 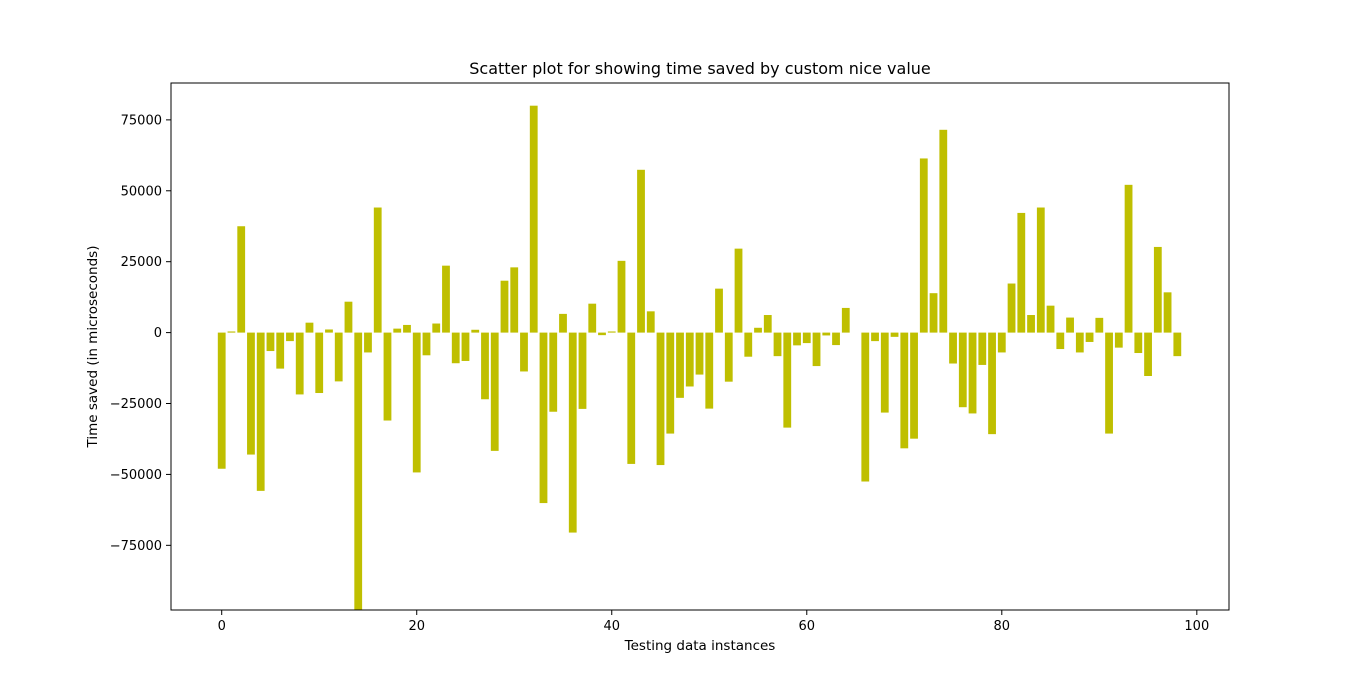 What do you see at coordinates (1002, 626) in the screenshot?
I see `x-tick-label: 80` at bounding box center [1002, 626].